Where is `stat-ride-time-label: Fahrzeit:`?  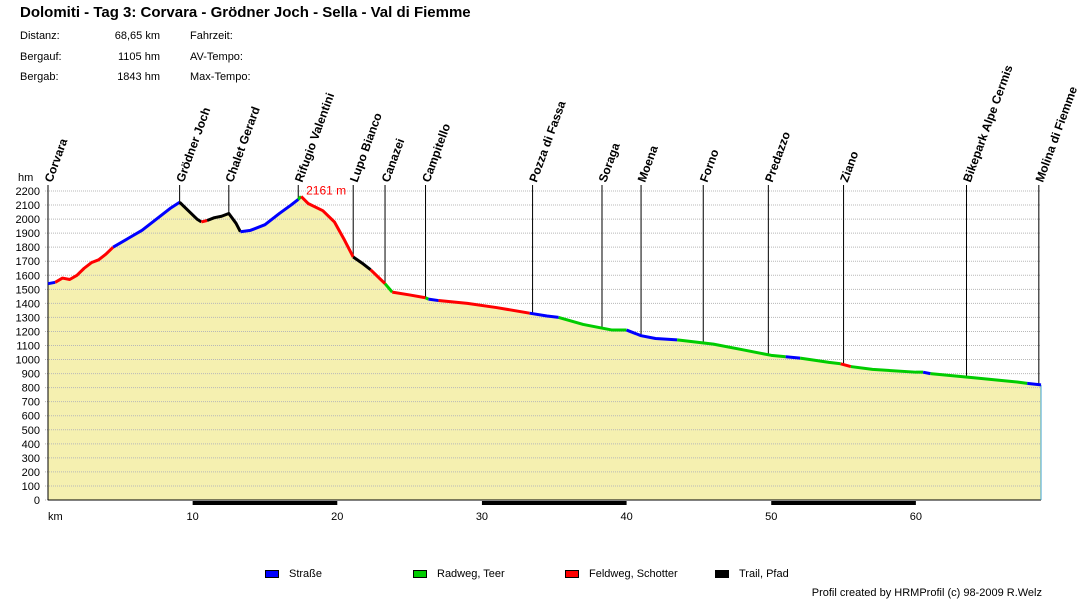 stat-ride-time-label: Fahrzeit: is located at coordinates (211, 36).